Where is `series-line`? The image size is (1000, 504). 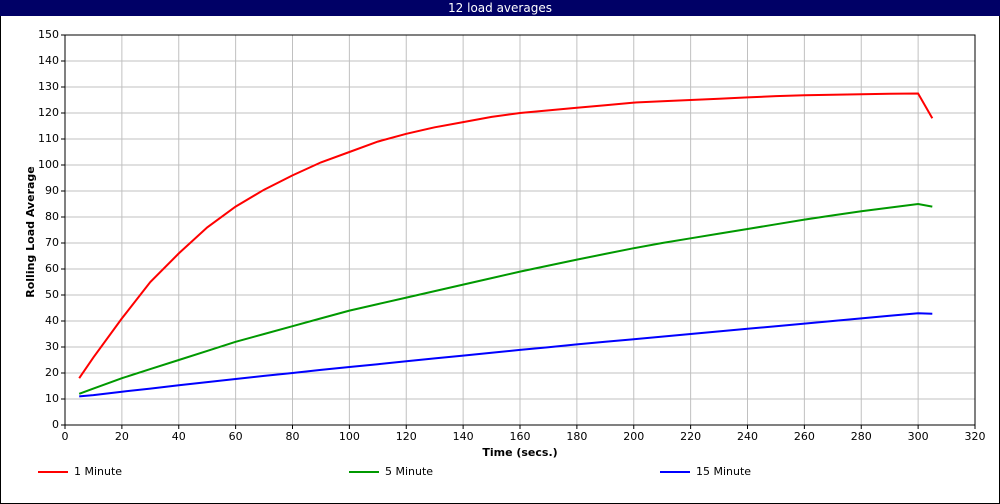 series-line is located at coordinates (506, 355).